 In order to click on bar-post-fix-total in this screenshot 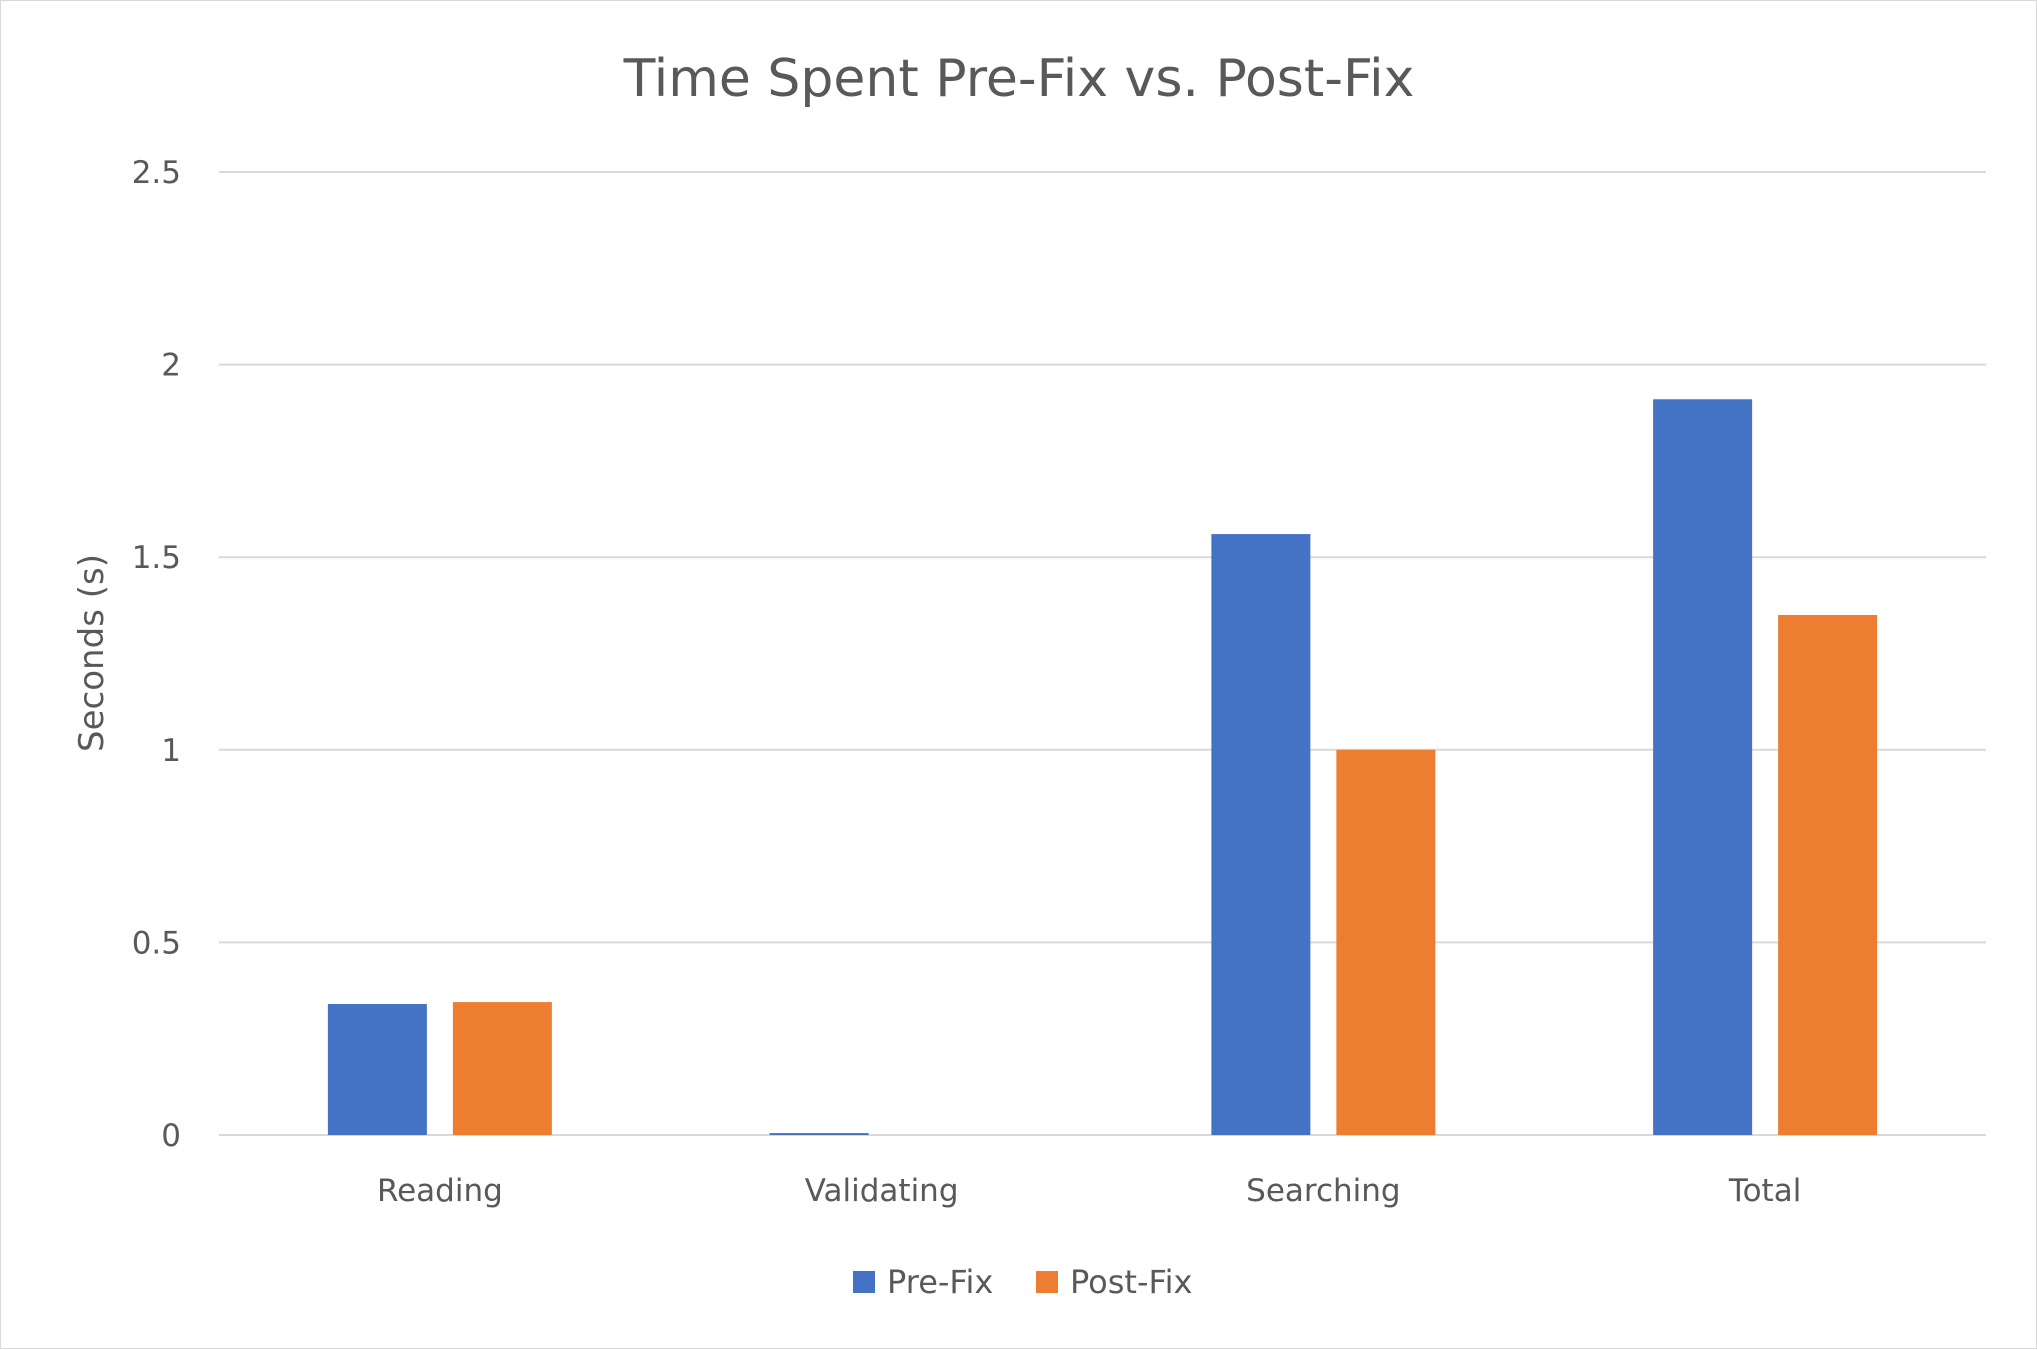, I will do `click(1828, 874)`.